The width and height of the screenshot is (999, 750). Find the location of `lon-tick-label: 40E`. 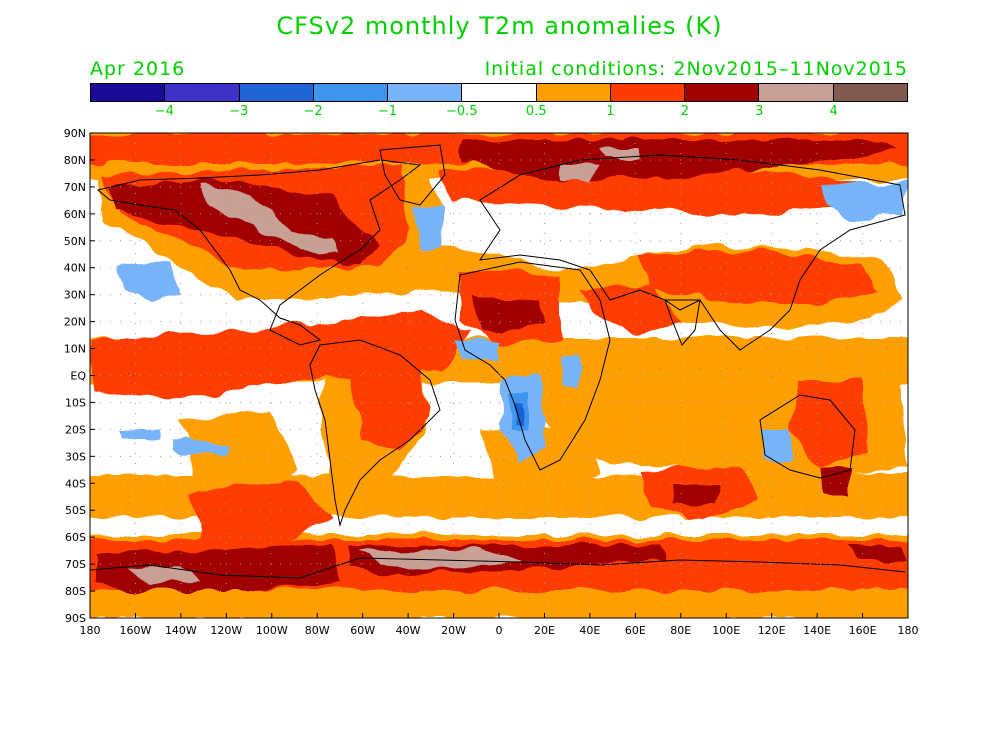

lon-tick-label: 40E is located at coordinates (589, 630).